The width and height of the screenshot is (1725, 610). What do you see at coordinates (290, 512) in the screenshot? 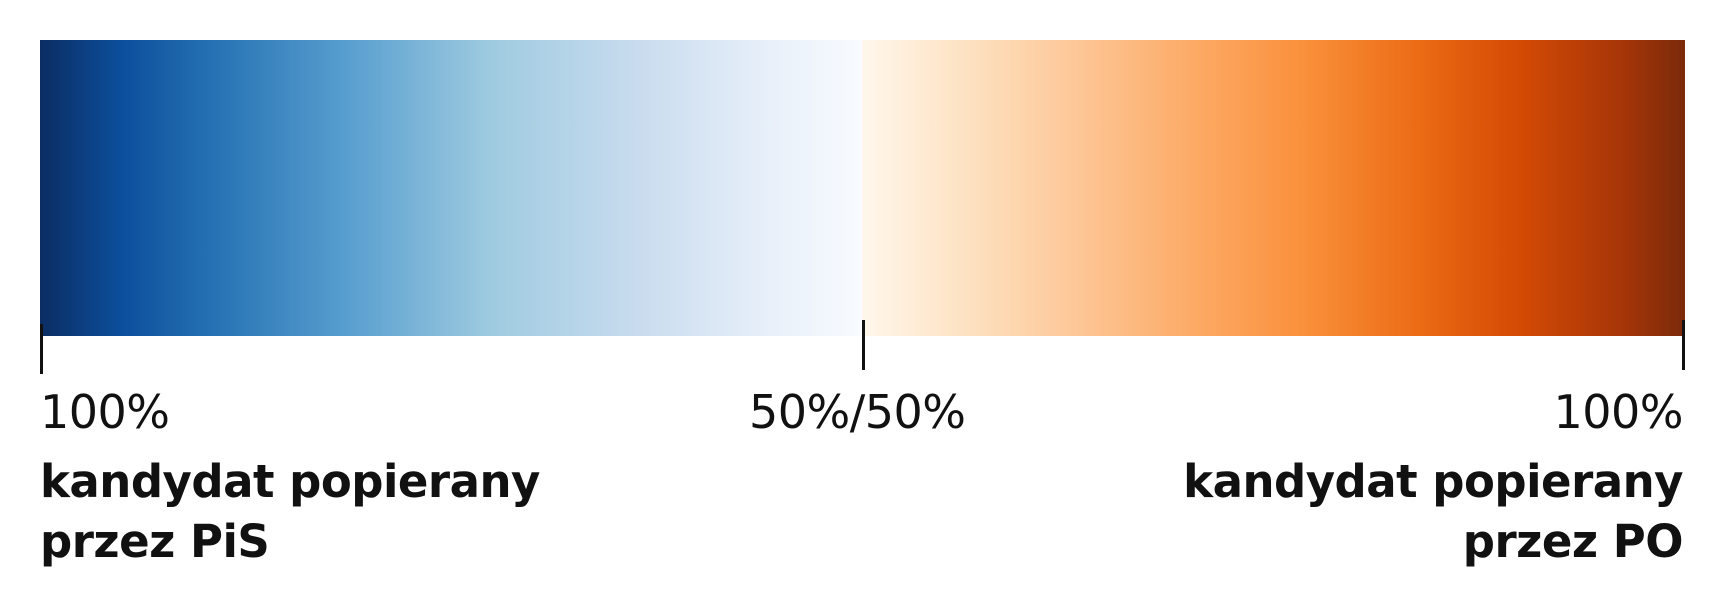
I see `pis-candidate-label: kandydat popierany przez PiS` at bounding box center [290, 512].